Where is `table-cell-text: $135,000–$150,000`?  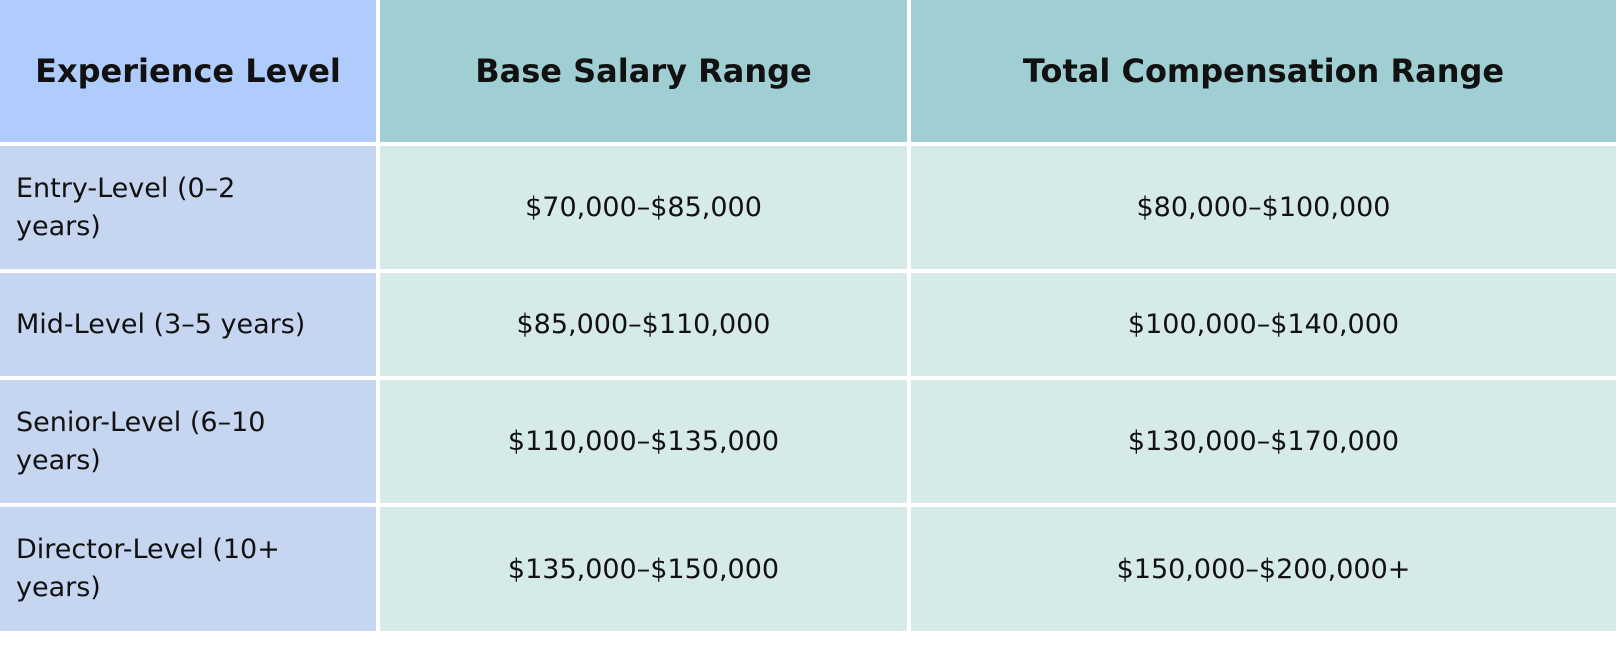 table-cell-text: $135,000–$150,000 is located at coordinates (643, 569).